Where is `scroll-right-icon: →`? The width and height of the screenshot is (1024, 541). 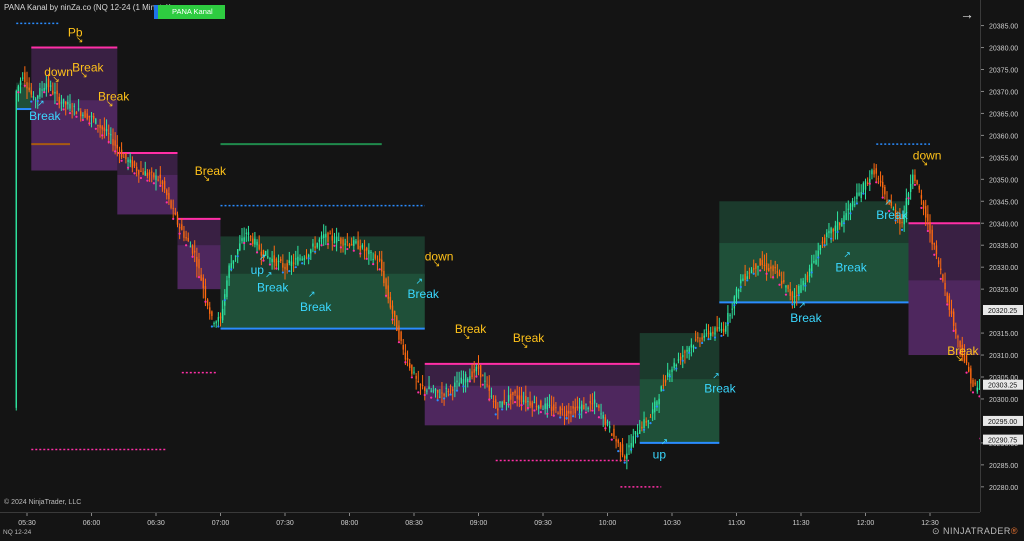
scroll-right-icon: → is located at coordinates (967, 14).